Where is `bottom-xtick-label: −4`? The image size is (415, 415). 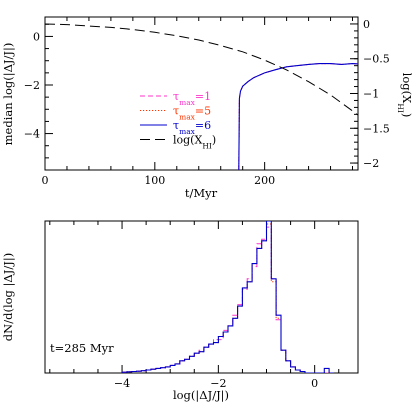
bottom-xtick-label: −4 is located at coordinates (122, 383).